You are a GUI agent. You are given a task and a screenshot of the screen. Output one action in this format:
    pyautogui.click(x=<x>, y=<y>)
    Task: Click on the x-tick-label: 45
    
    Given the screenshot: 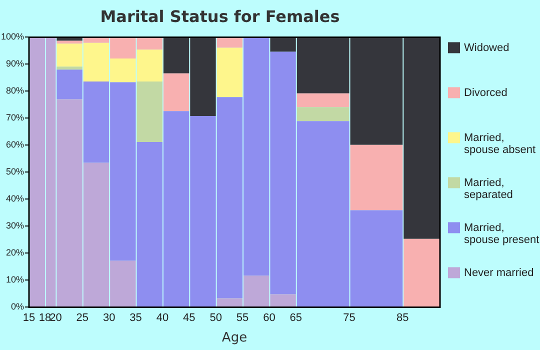 What is the action you would take?
    pyautogui.click(x=189, y=318)
    